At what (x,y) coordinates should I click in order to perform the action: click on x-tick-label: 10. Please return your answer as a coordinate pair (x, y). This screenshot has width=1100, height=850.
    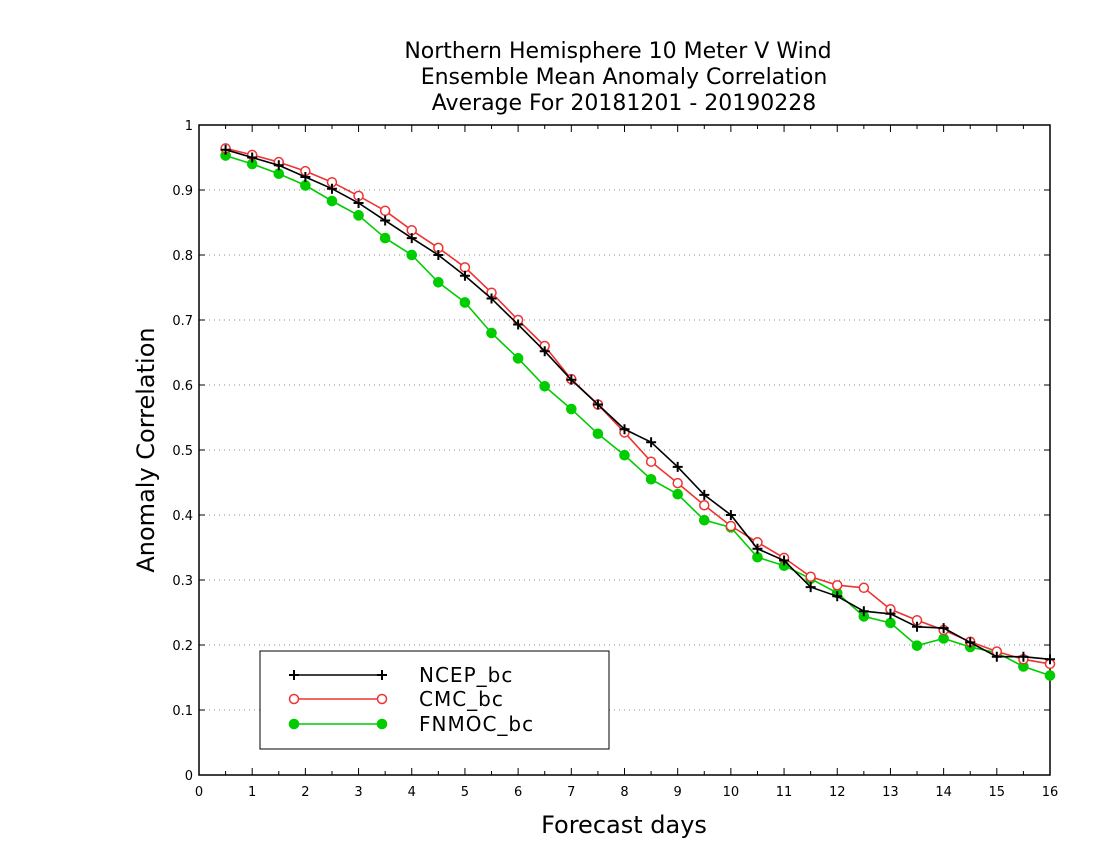
    Looking at the image, I should click on (731, 792).